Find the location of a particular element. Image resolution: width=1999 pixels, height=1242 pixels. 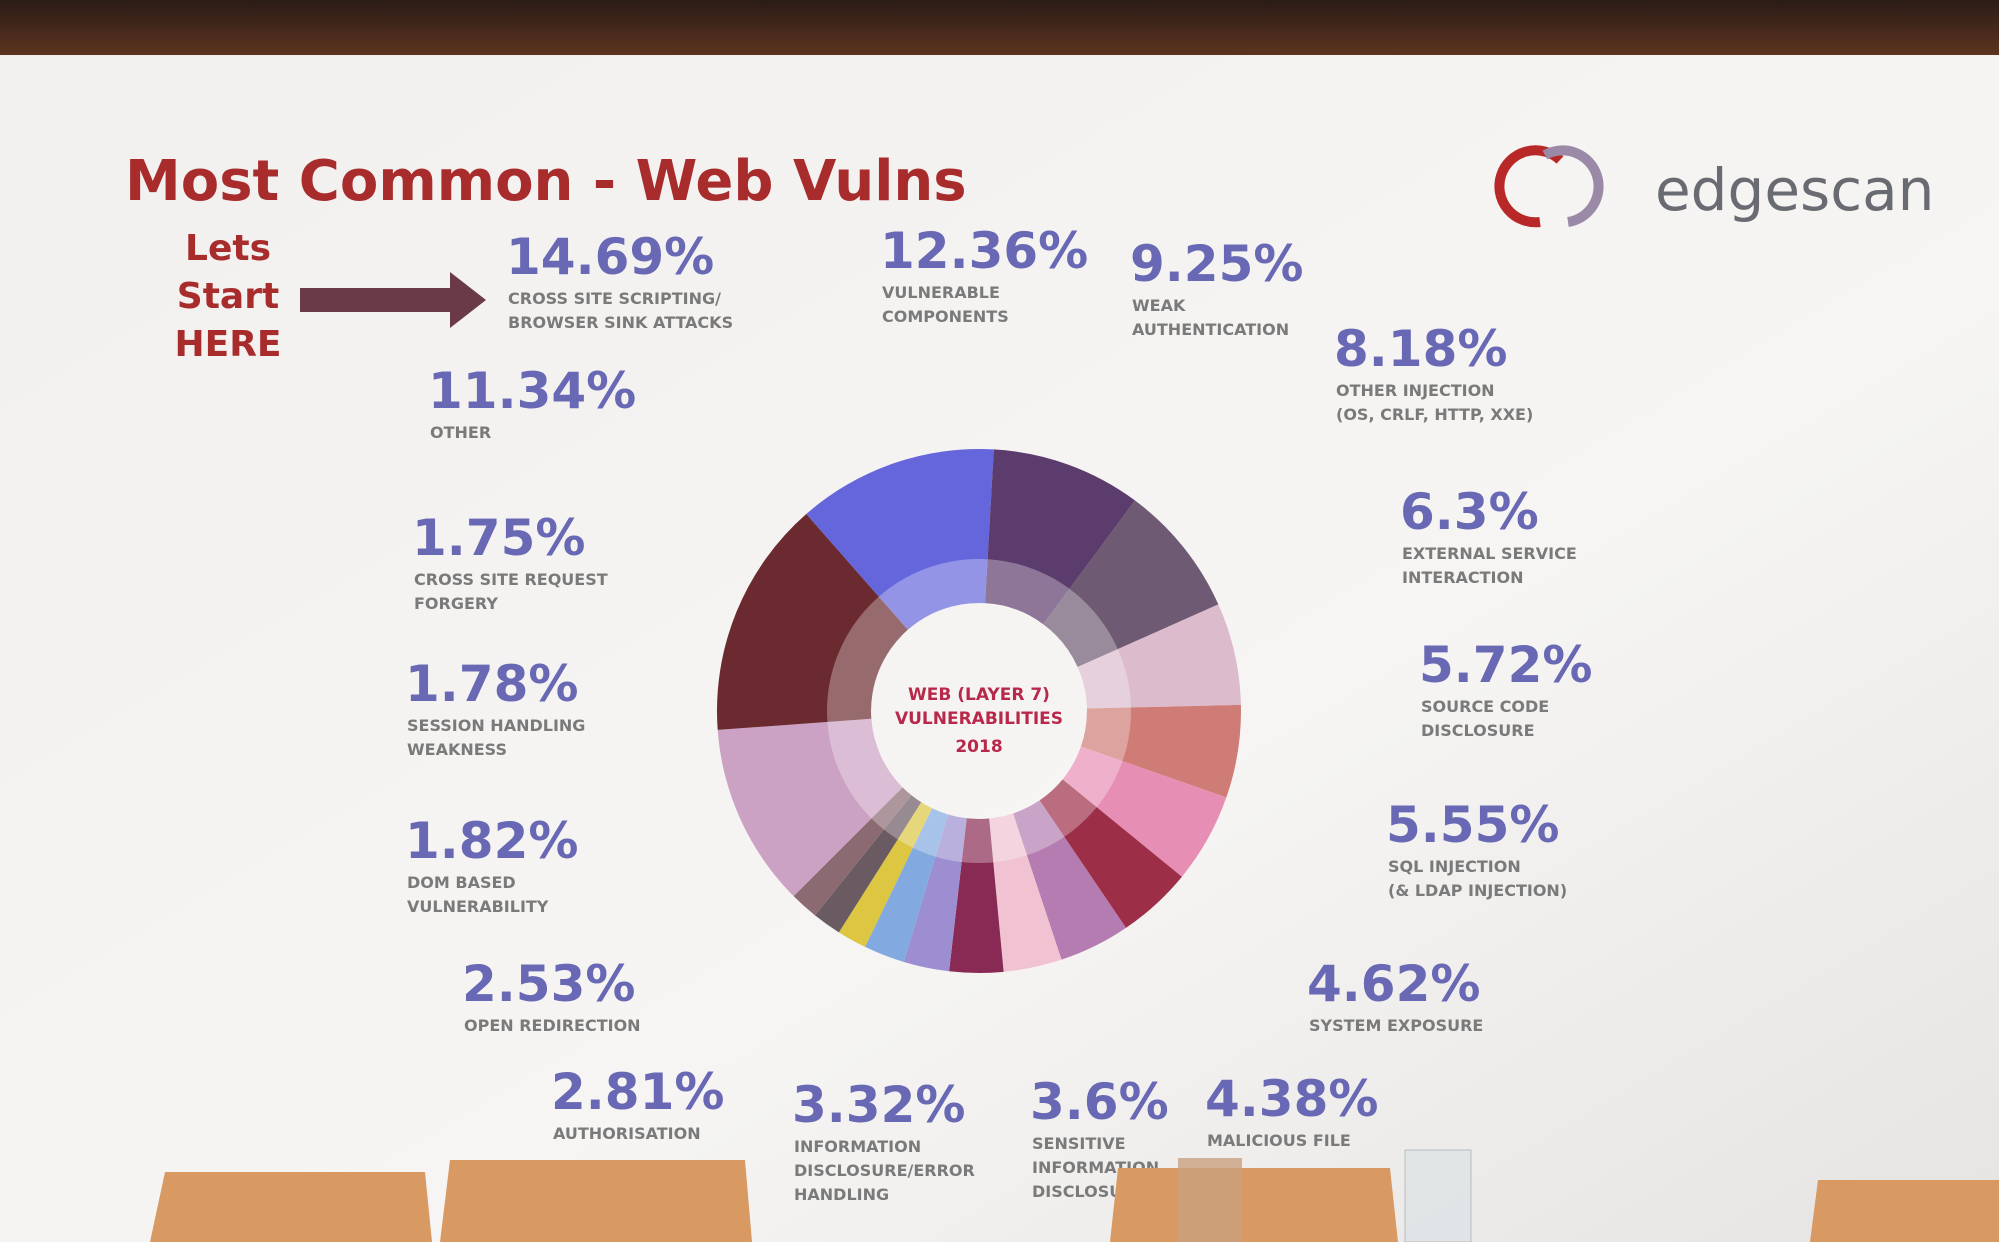

value-label: 4.38% is located at coordinates (1291, 1099).